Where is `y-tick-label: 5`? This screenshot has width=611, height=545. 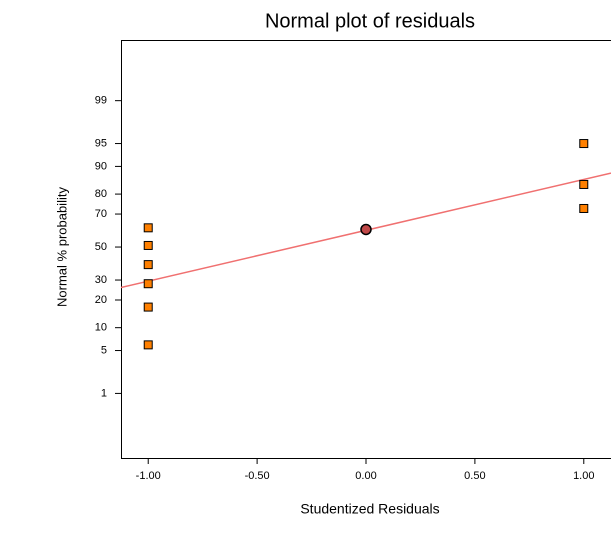
y-tick-label: 5 is located at coordinates (104, 350).